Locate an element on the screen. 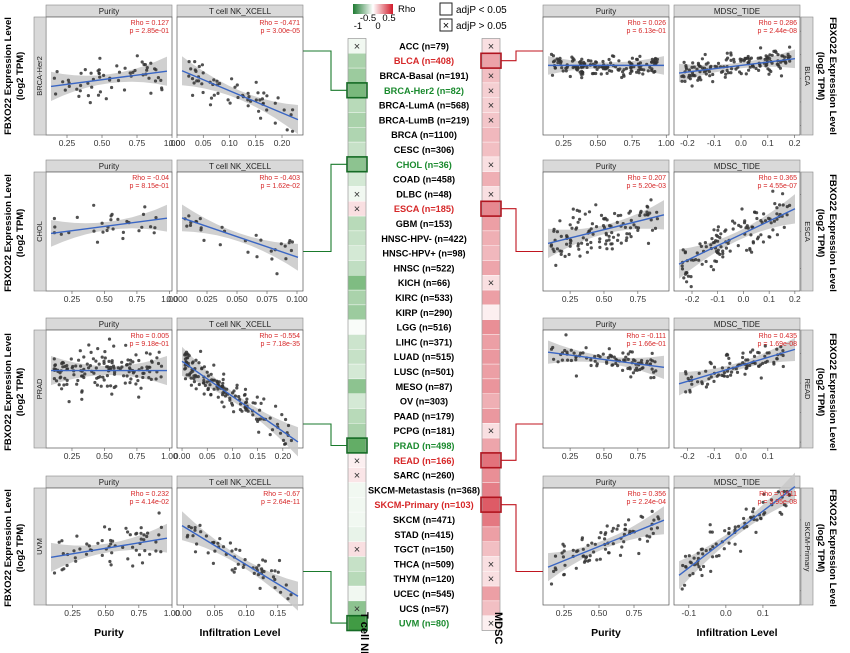 This screenshot has height=653, width=850. panel-left-2-purity-regression-line is located at coordinates (109, 226).